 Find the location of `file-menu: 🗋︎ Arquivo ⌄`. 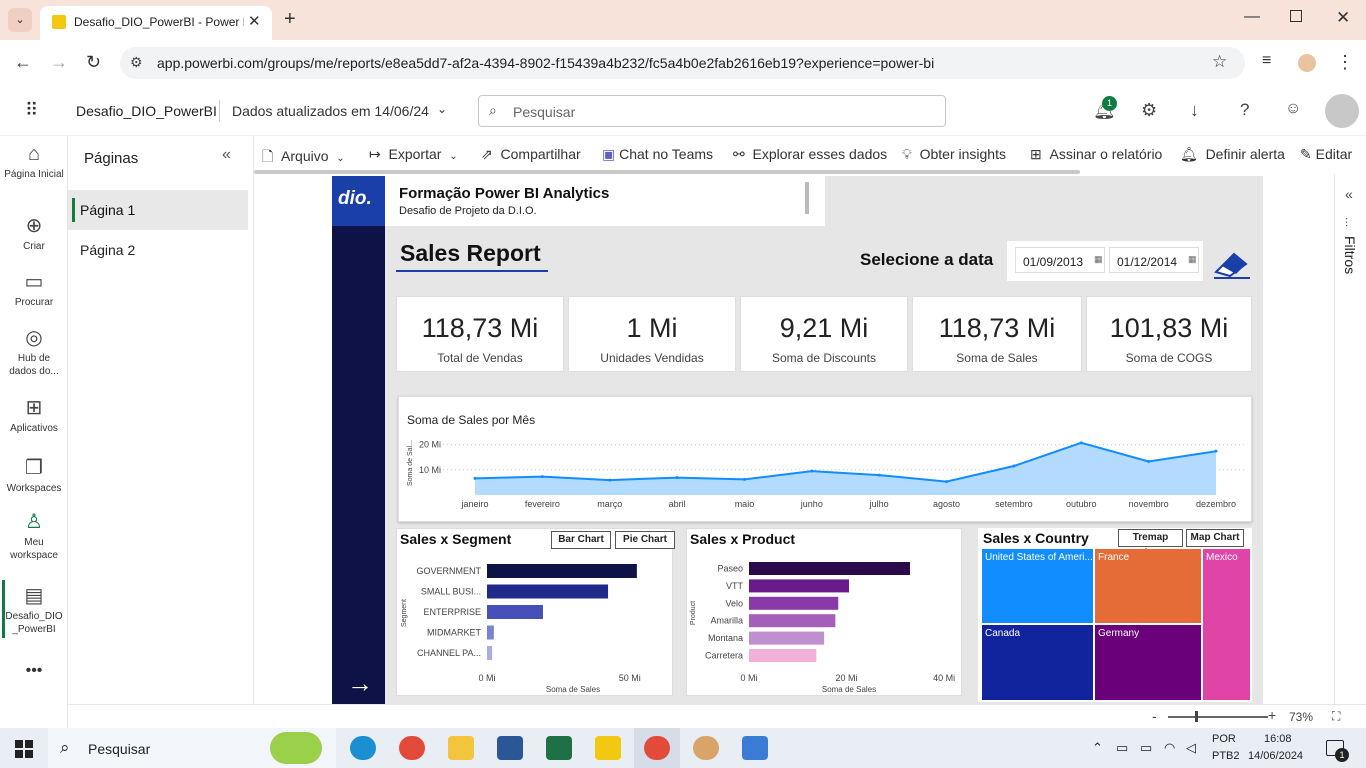

file-menu: 🗋︎ Arquivo ⌄ is located at coordinates (303, 158).